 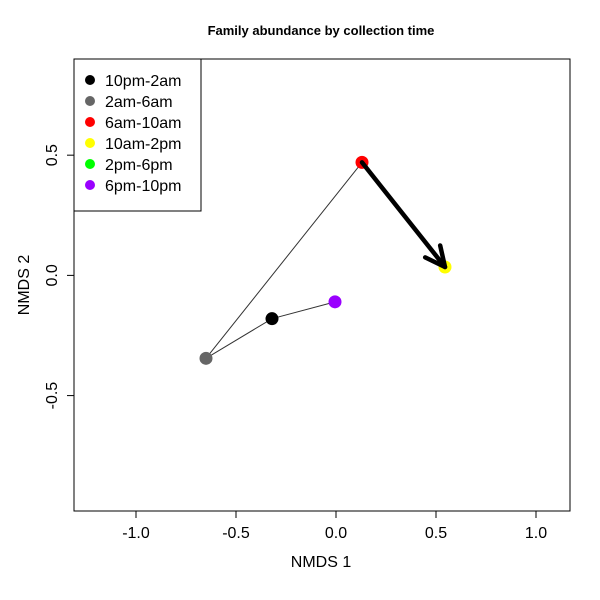 I want to click on legend-box, so click(x=137, y=135).